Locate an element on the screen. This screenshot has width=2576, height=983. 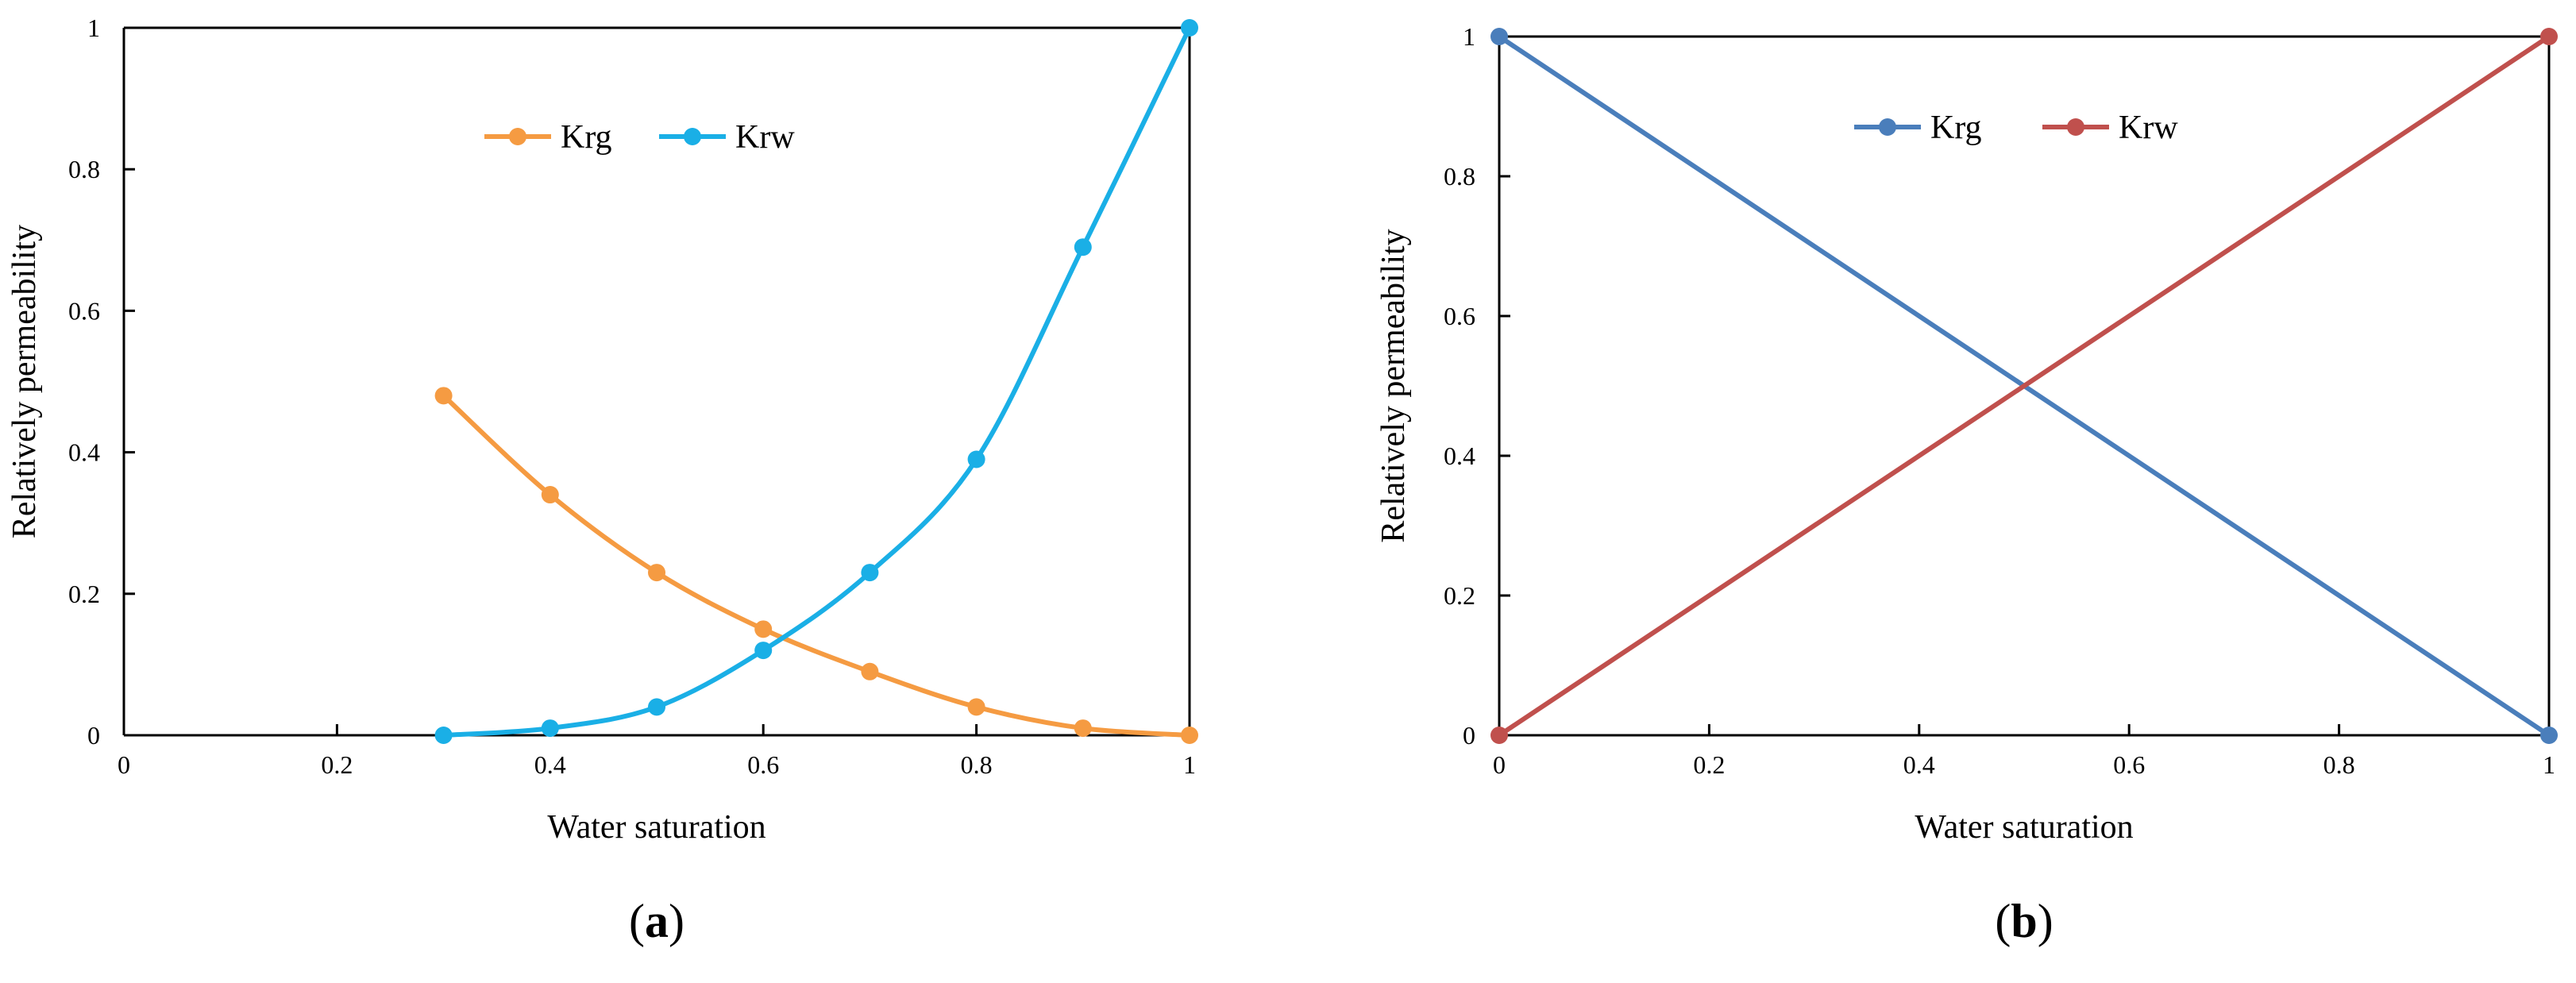
series-line-krg is located at coordinates (816, 565).